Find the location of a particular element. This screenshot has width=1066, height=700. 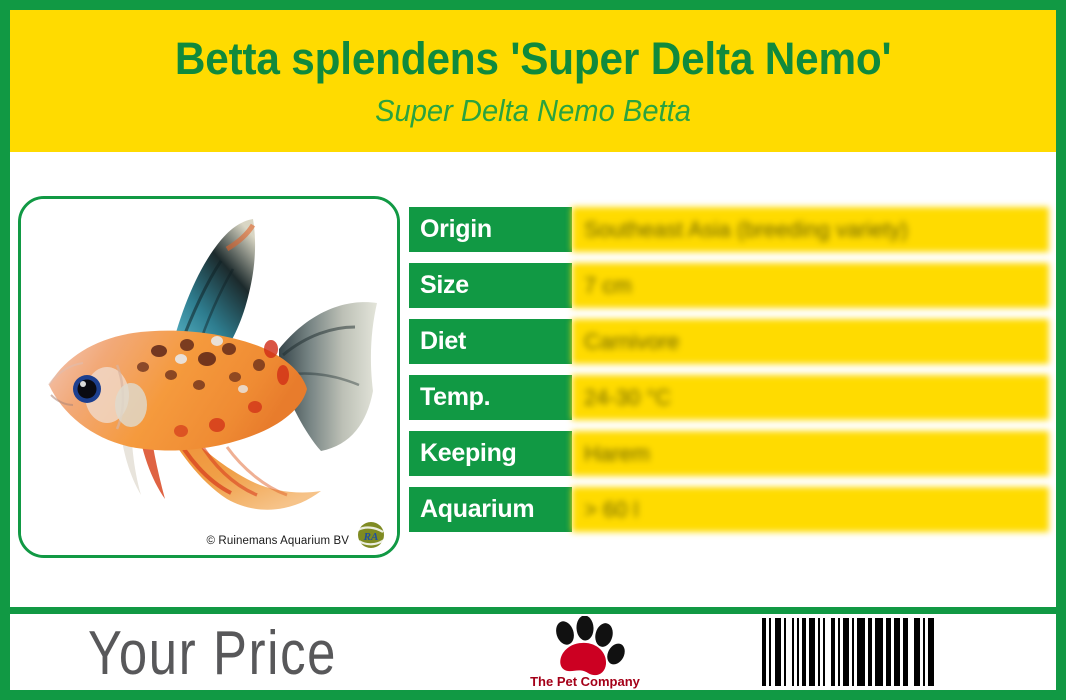

paw-print-icon: The Pet Company is located at coordinates (585, 652).